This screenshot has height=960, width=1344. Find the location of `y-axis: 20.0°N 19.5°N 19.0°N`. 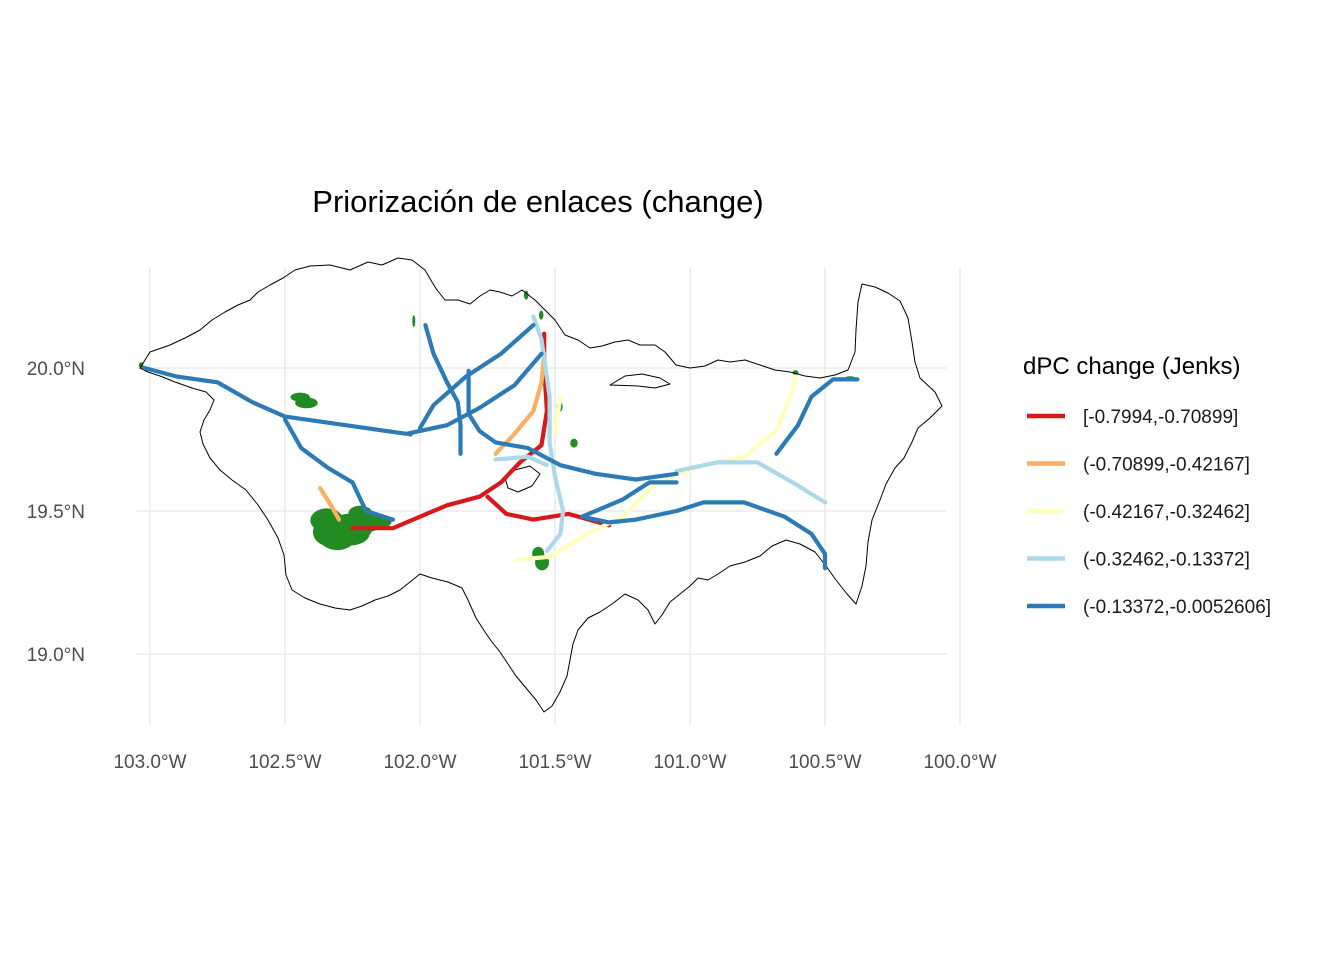

y-axis: 20.0°N 19.5°N 19.0°N is located at coordinates (56, 512).